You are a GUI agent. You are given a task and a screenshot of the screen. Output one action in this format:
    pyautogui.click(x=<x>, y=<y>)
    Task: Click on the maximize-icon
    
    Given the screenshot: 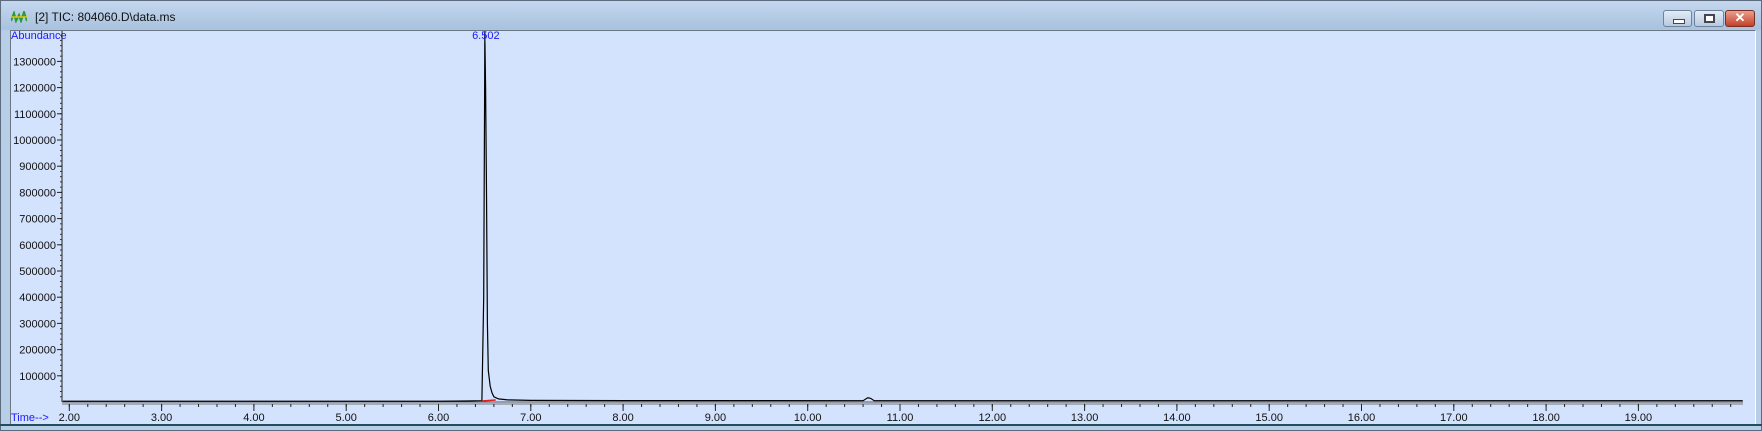 What is the action you would take?
    pyautogui.click(x=1709, y=18)
    